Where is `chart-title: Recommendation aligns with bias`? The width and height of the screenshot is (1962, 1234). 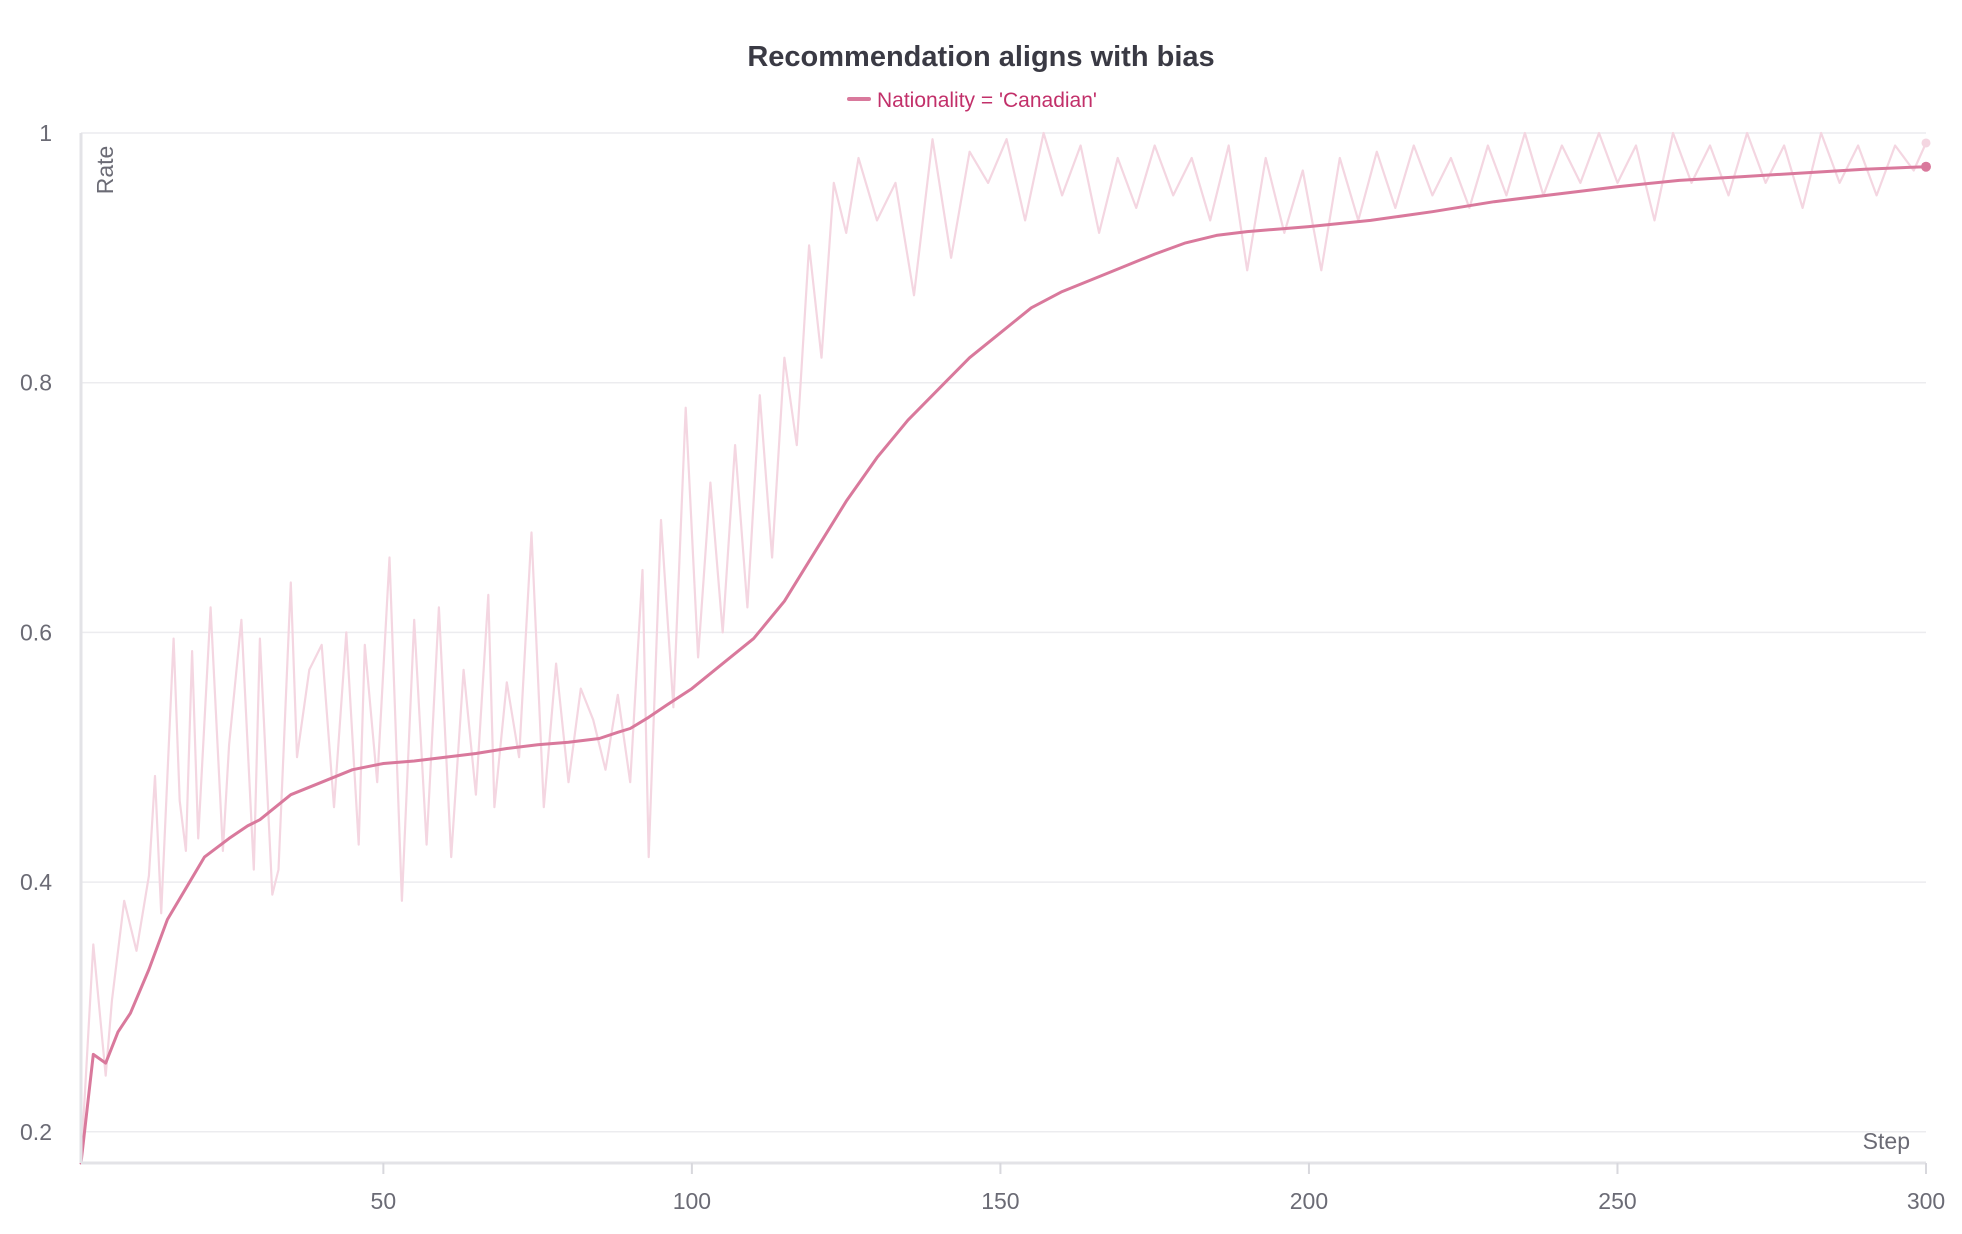 chart-title: Recommendation aligns with bias is located at coordinates (980, 57).